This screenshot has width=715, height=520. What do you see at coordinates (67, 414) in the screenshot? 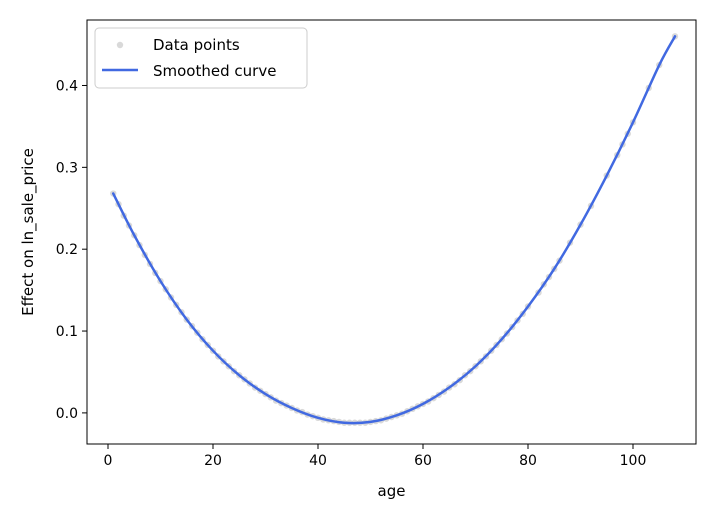
I see `y-tick-label: 0.0` at bounding box center [67, 414].